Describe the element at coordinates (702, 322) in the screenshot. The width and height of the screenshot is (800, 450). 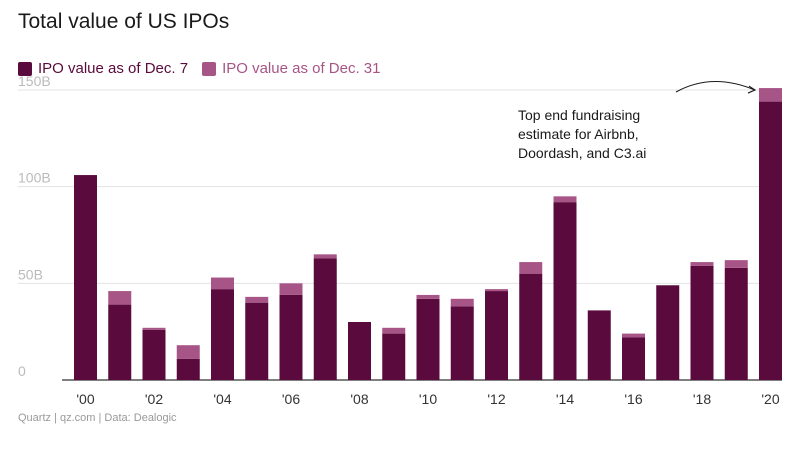
I see `bar-2018-dec7` at that location.